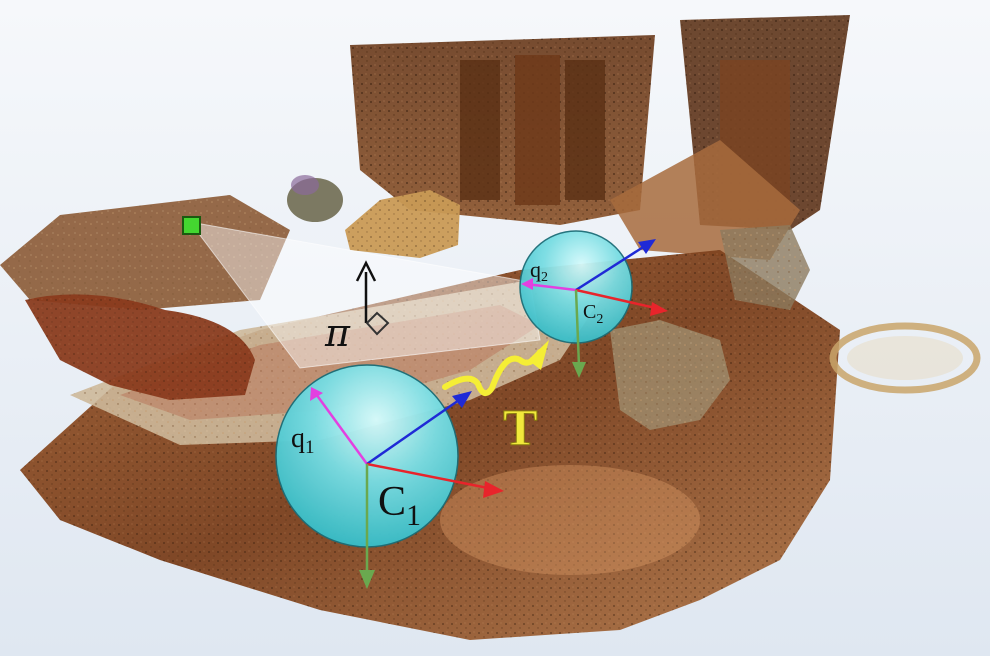 The height and width of the screenshot is (656, 990). Describe the element at coordinates (372, 298) in the screenshot. I see `normal-arrow-icon` at that location.